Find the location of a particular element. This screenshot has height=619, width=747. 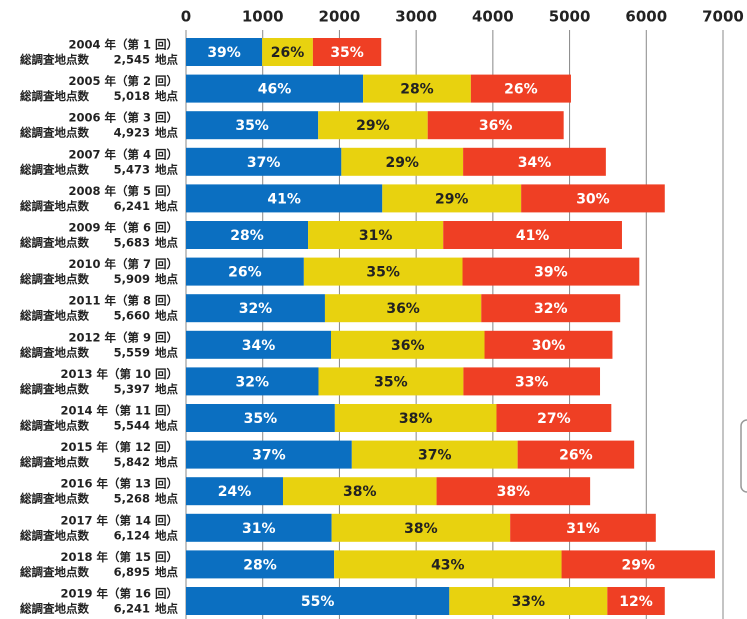

segment-label: 24% is located at coordinates (235, 492).